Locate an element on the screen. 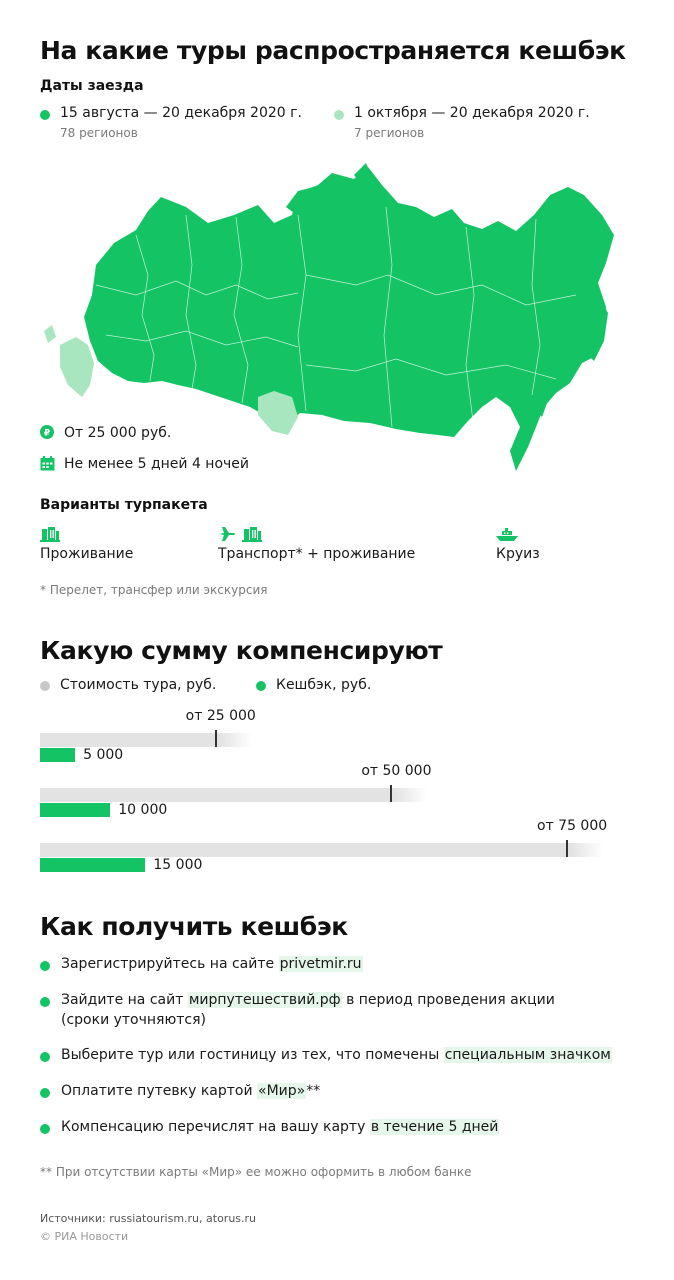  step-2-line2: (сроки уточняются) is located at coordinates (133, 1020).